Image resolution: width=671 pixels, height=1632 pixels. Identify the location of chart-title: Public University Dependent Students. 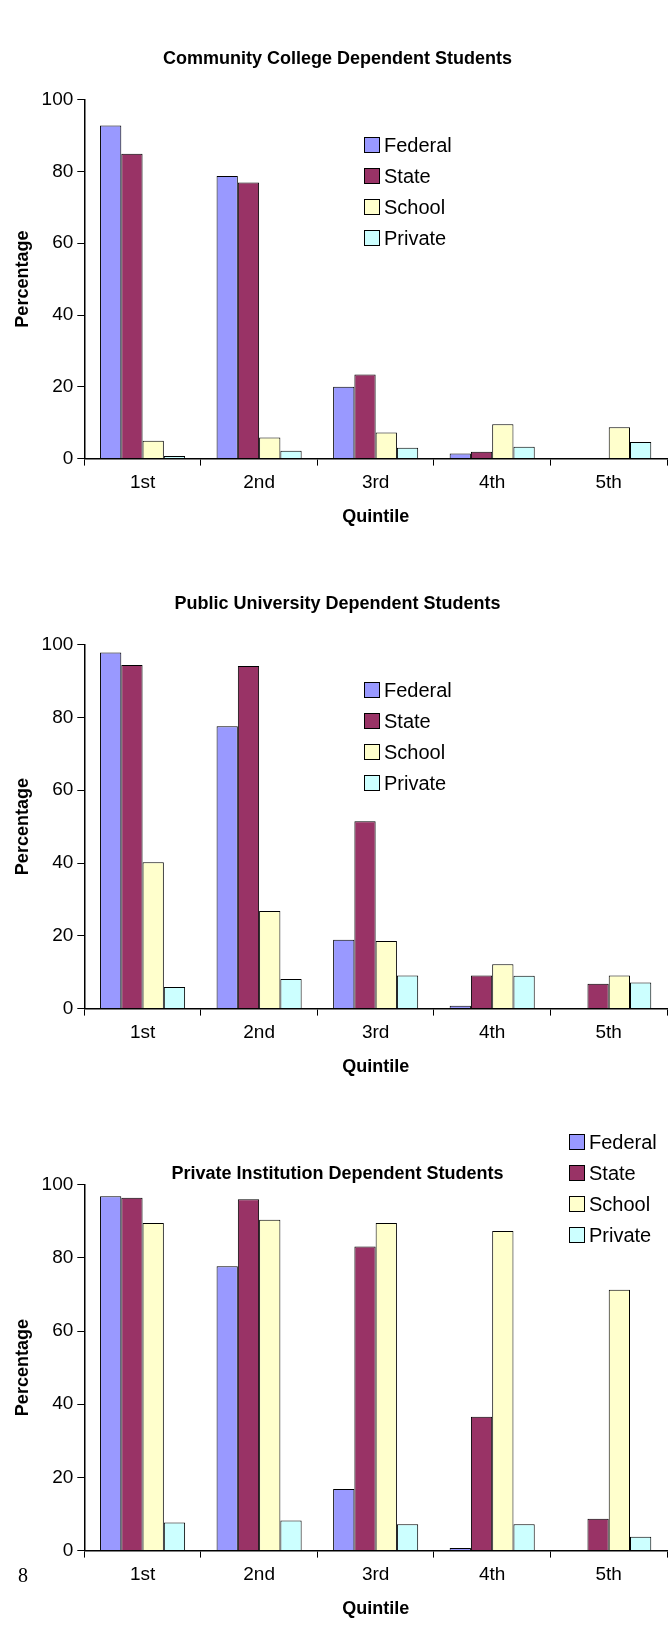
(337, 602).